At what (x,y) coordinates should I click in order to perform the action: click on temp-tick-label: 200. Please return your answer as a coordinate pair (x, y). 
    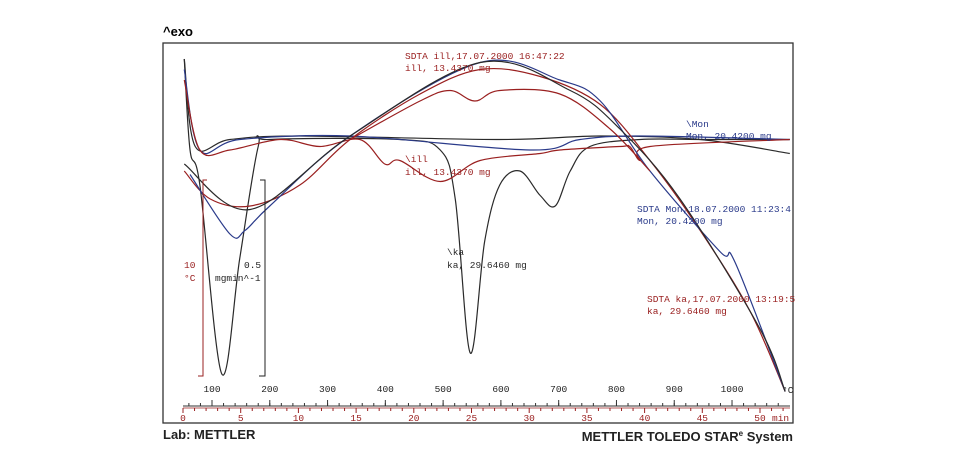
    Looking at the image, I should click on (269, 389).